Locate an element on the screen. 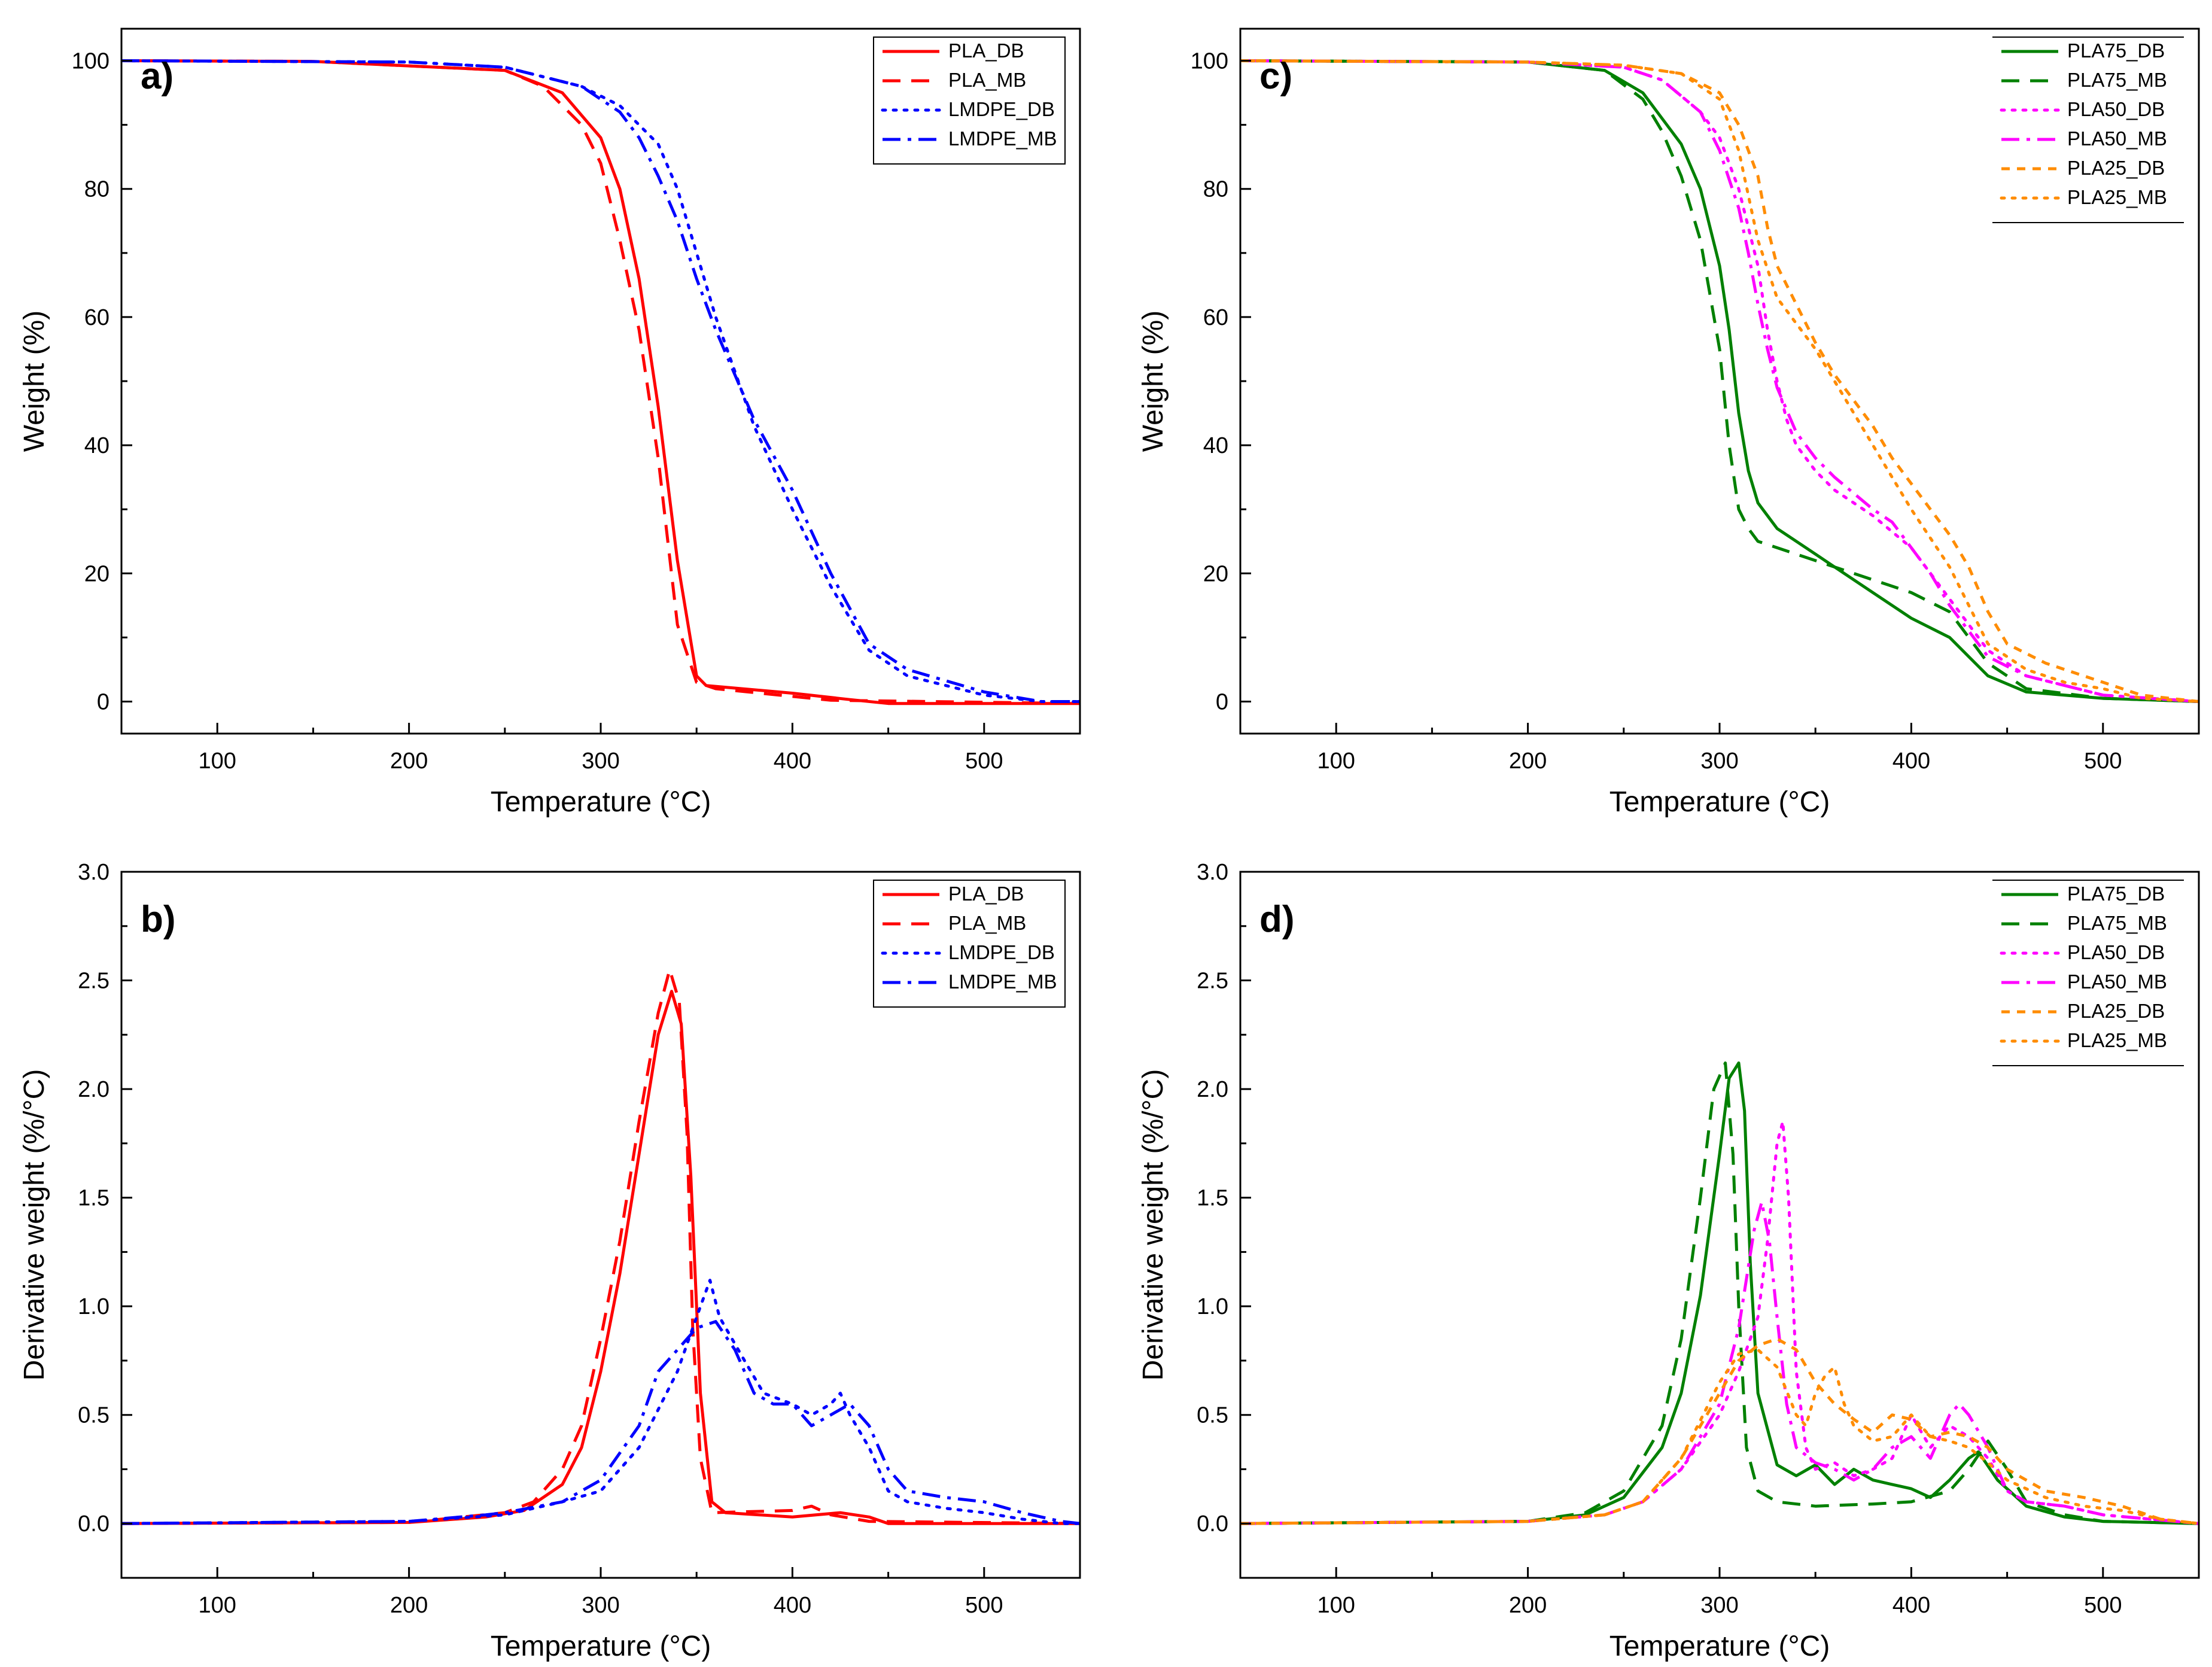  panel-label: b) is located at coordinates (158, 919).